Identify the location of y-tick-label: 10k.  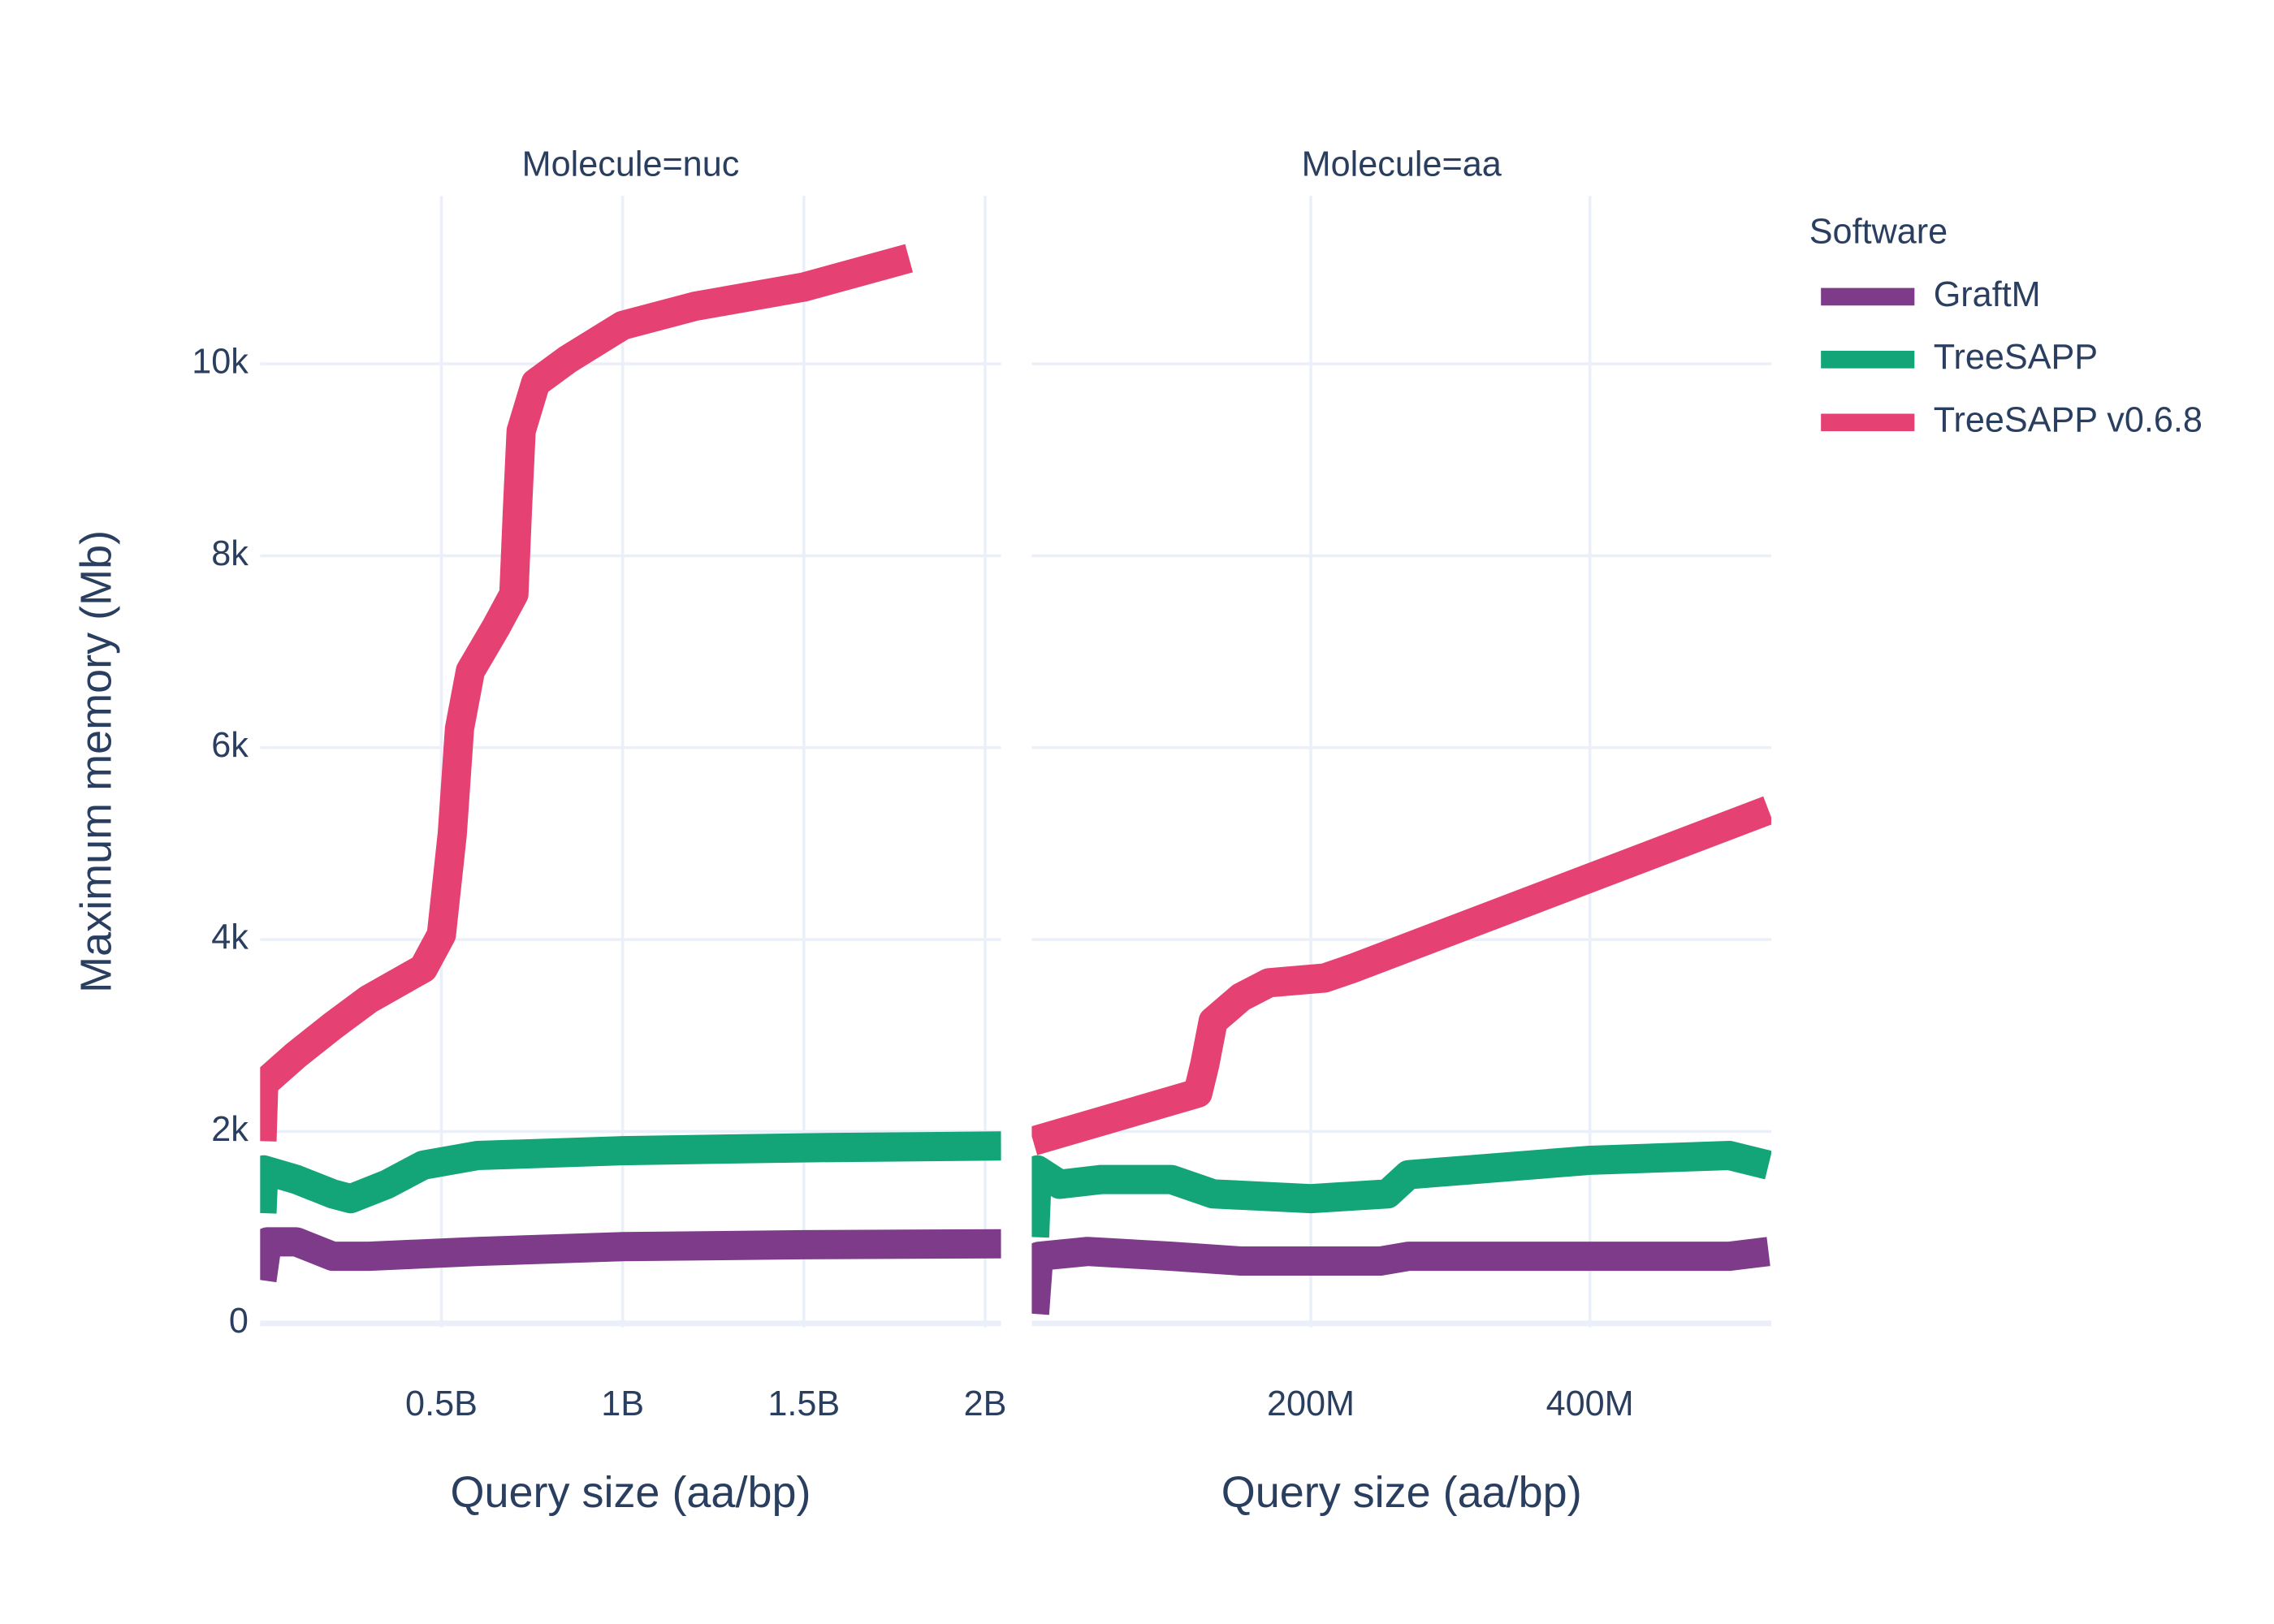
(220, 361).